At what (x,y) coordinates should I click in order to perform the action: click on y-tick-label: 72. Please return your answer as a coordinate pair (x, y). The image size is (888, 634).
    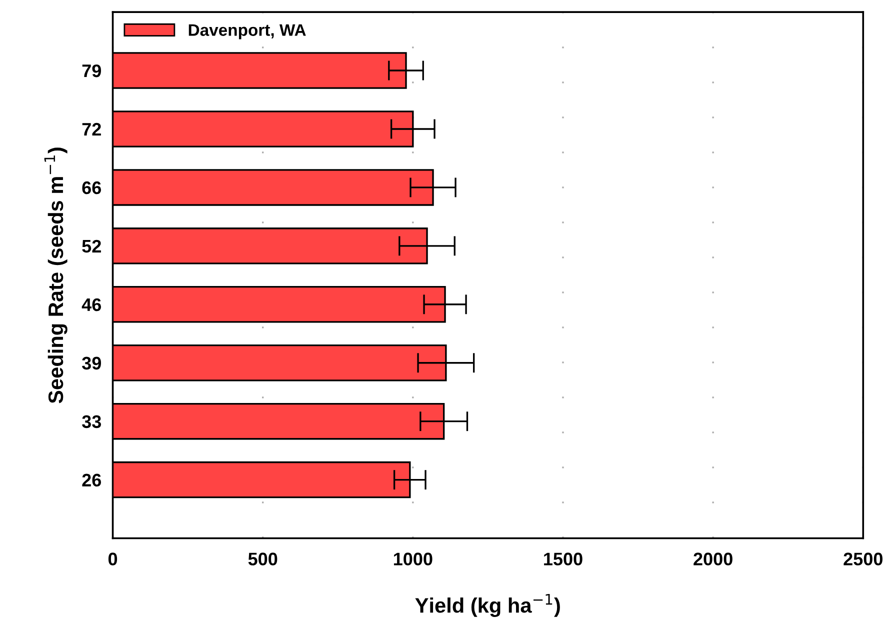
    Looking at the image, I should click on (91, 129).